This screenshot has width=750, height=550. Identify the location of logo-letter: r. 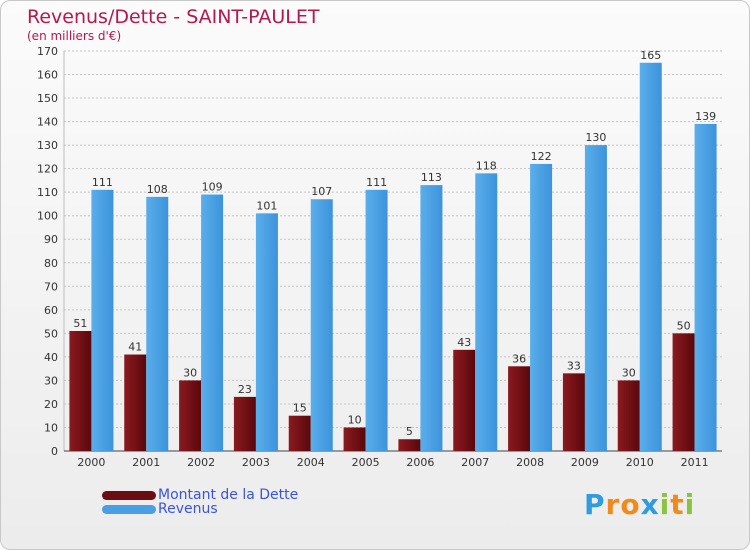
(613, 504).